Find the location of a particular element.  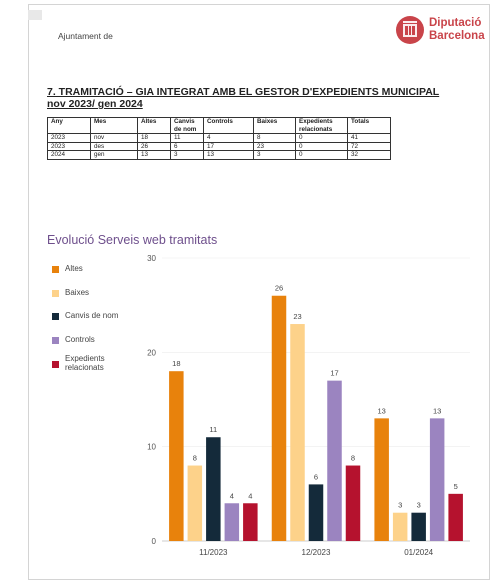

y-tick-label: 20 is located at coordinates (151, 352).